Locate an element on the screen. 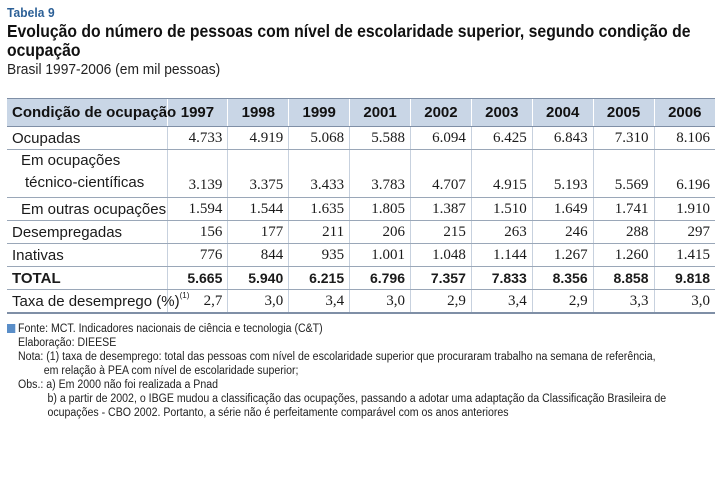  table-cell: 4.915 is located at coordinates (501, 173).